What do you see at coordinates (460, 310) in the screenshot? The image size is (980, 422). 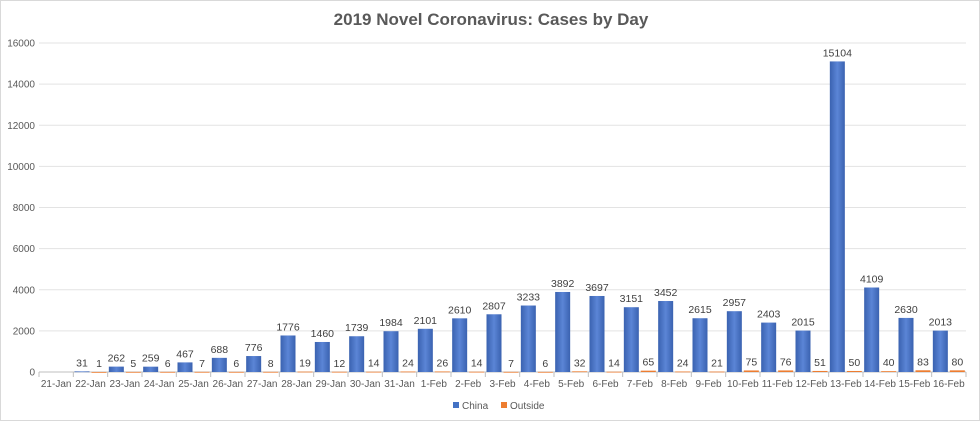 I see `china-data-label: 2610` at bounding box center [460, 310].